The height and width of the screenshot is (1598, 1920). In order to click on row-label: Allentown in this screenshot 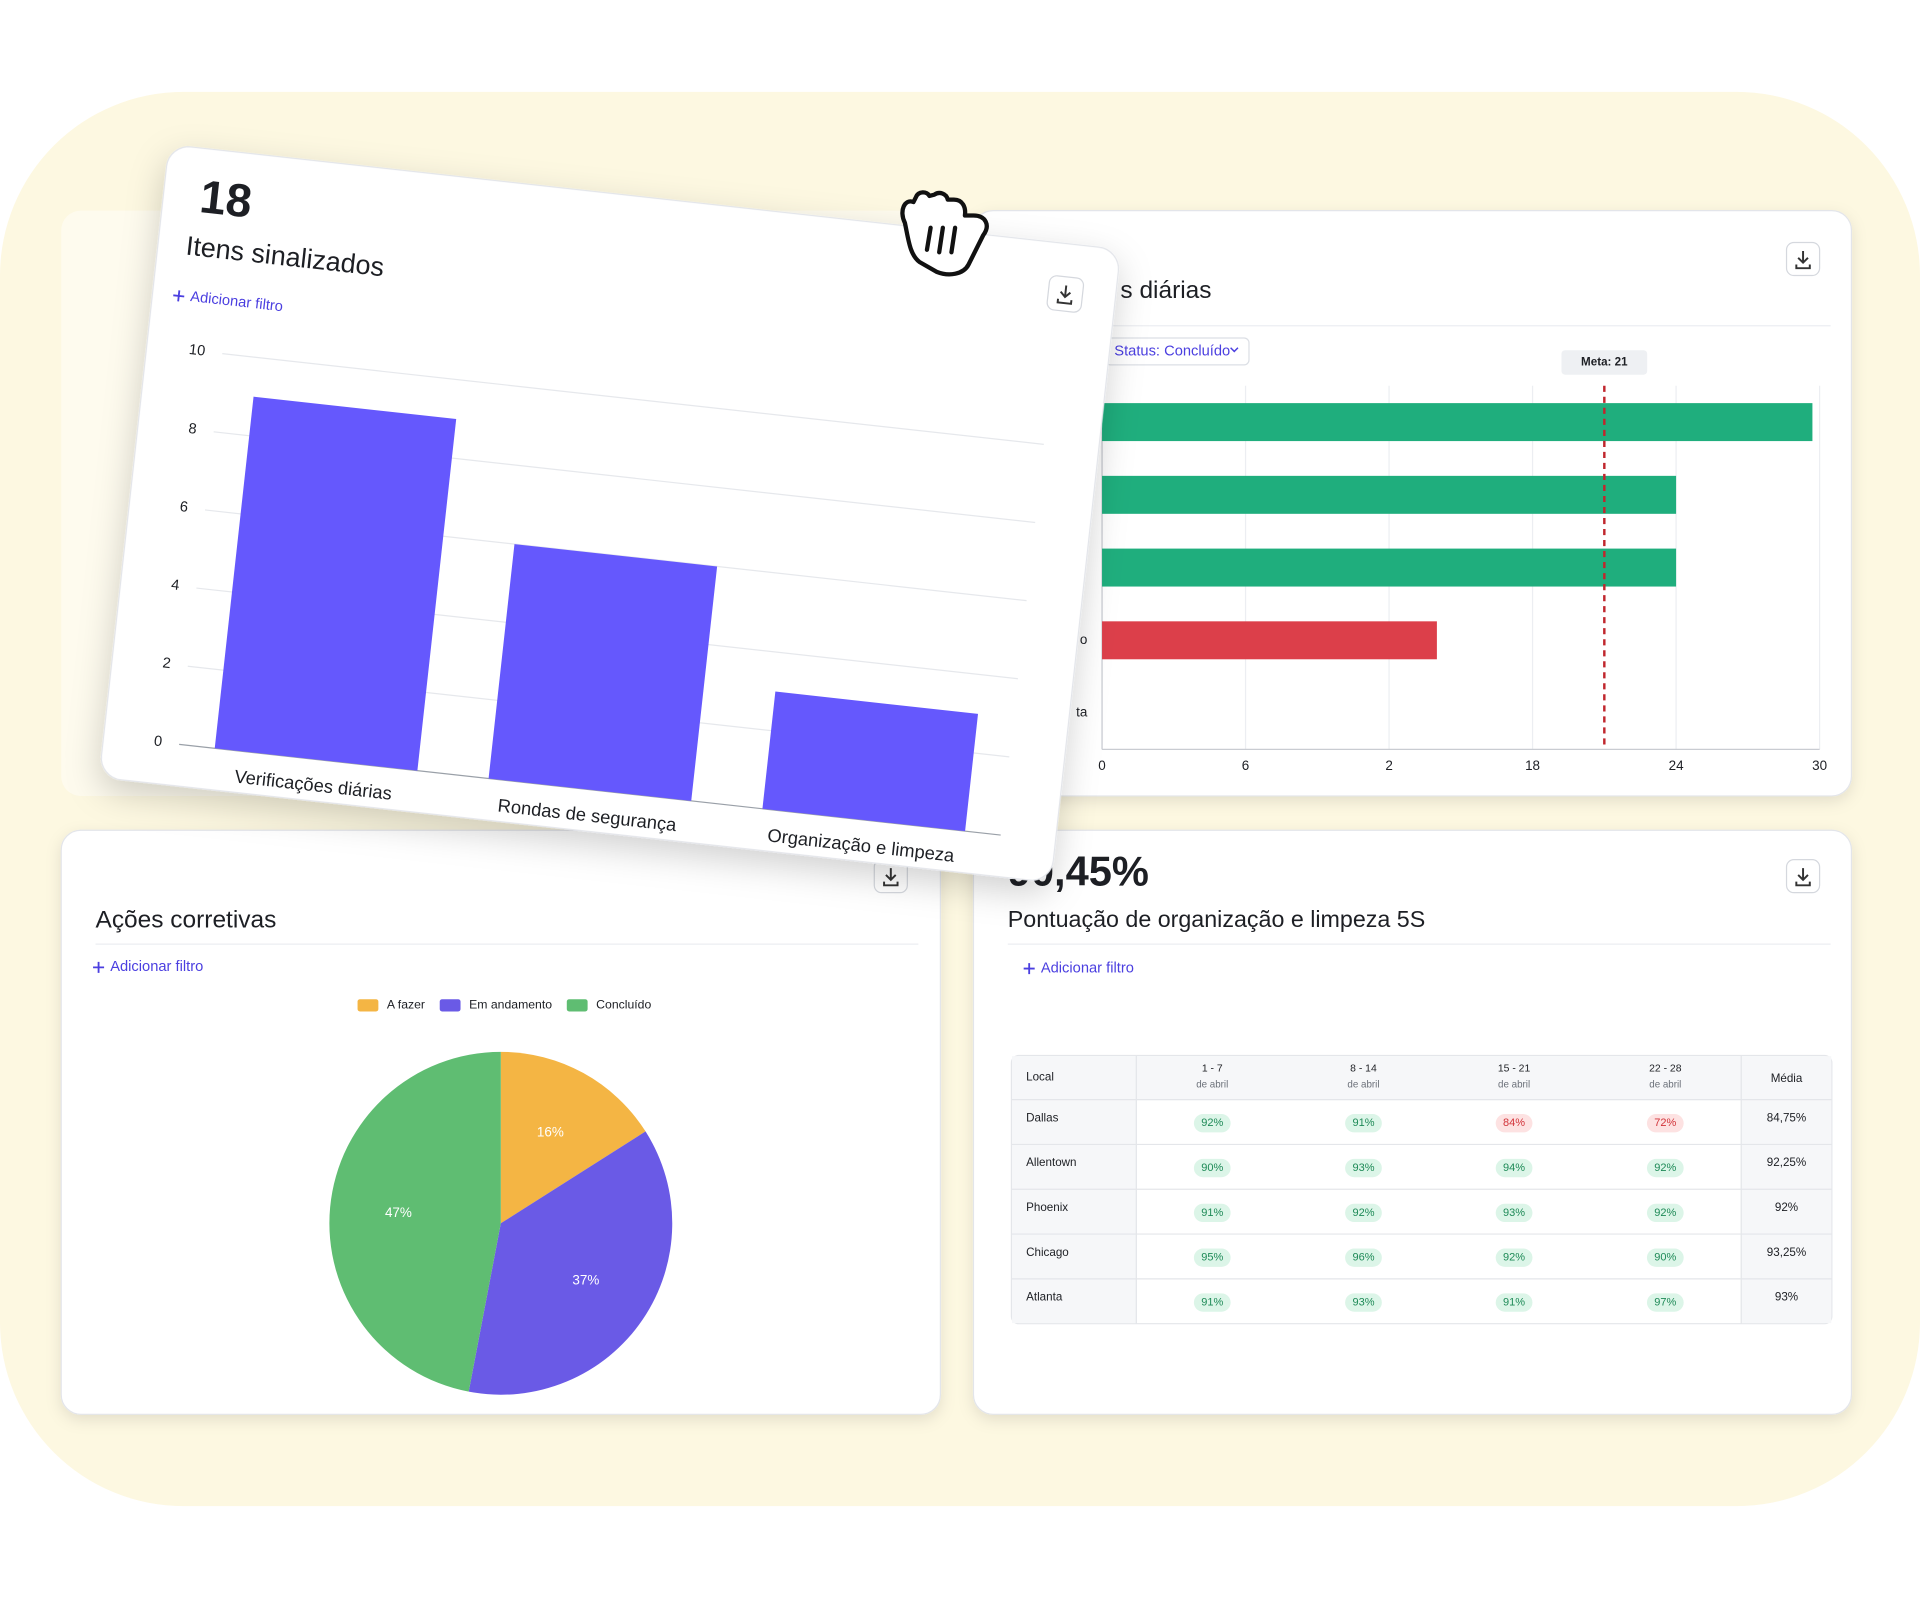, I will do `click(1051, 1162)`.